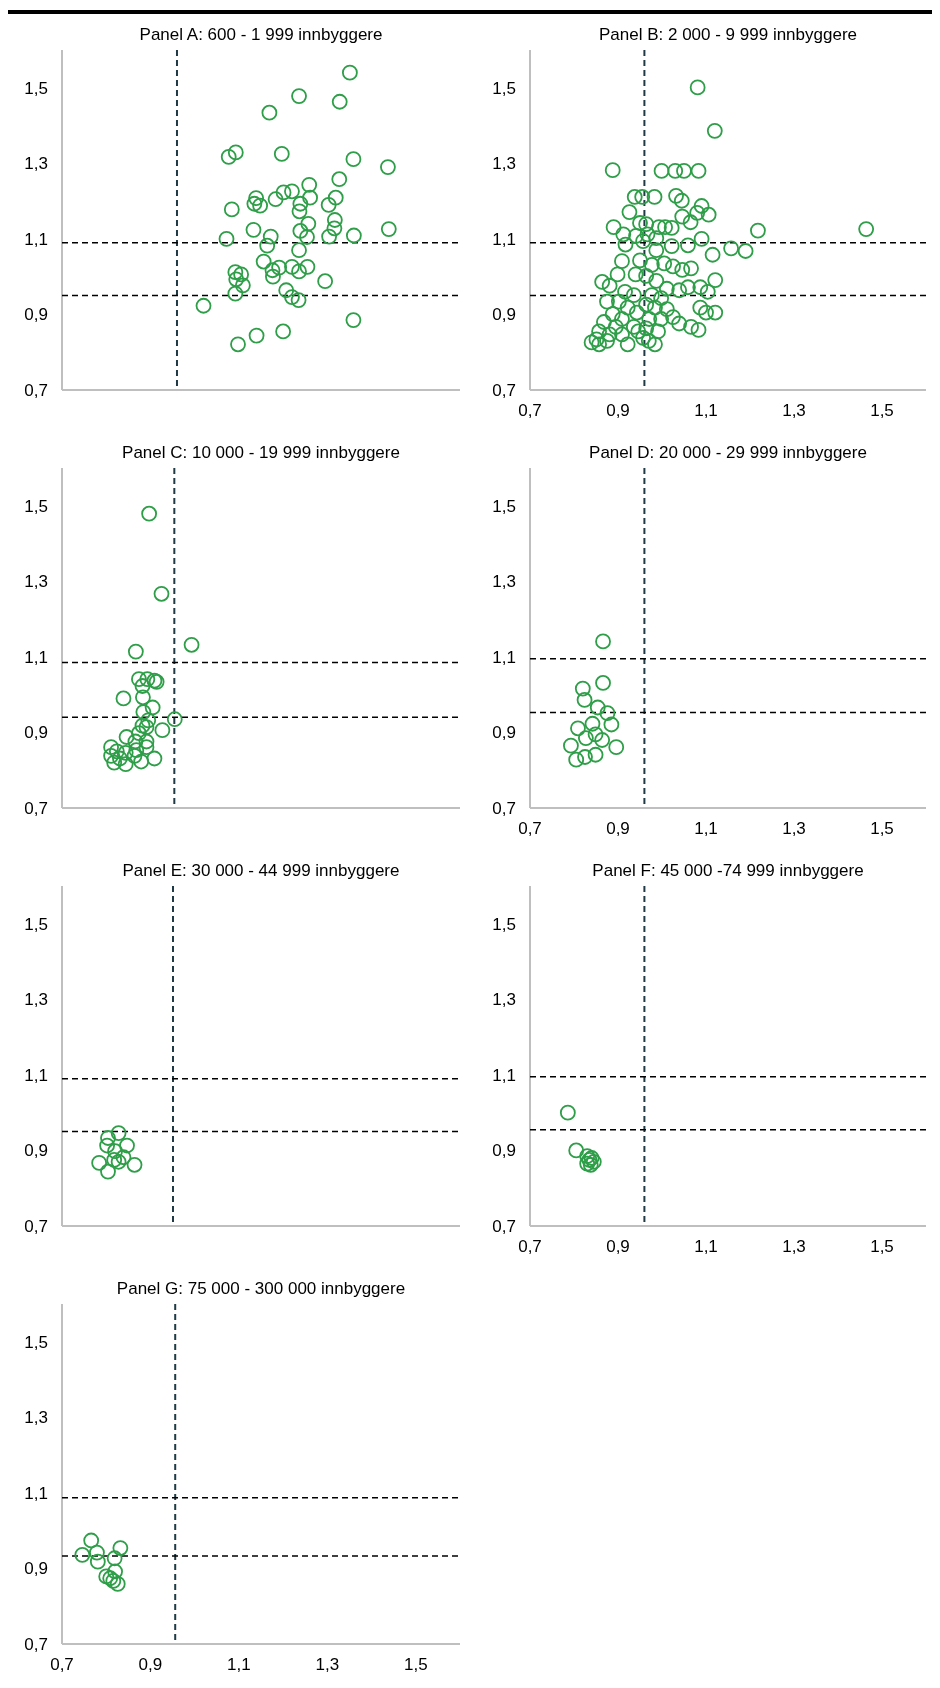 This screenshot has height=1688, width=940. What do you see at coordinates (261, 870) in the screenshot?
I see `chart-title: Panel E: 30 000 - 44 999 innbyggere` at bounding box center [261, 870].